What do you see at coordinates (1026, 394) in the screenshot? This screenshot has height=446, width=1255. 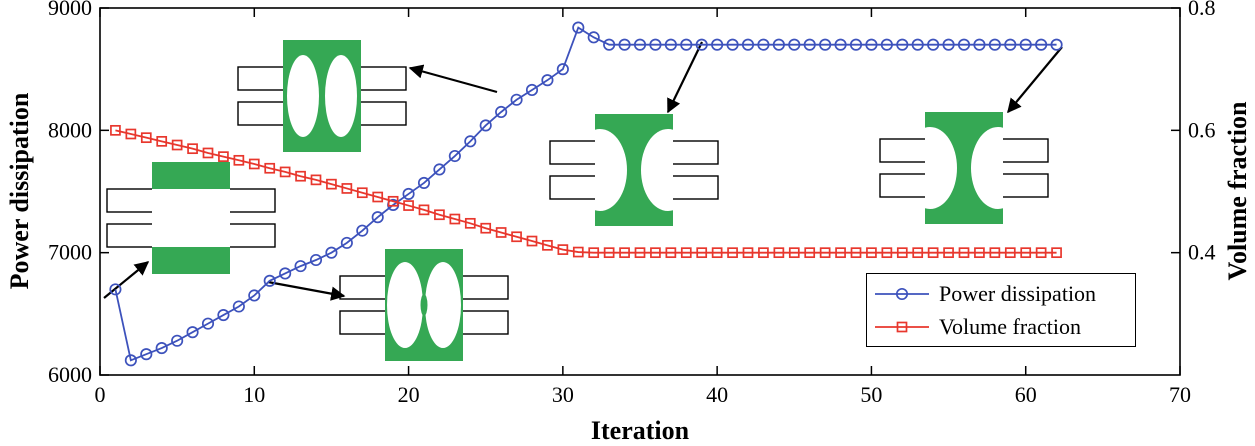 I see `x-tick-label: 60` at bounding box center [1026, 394].